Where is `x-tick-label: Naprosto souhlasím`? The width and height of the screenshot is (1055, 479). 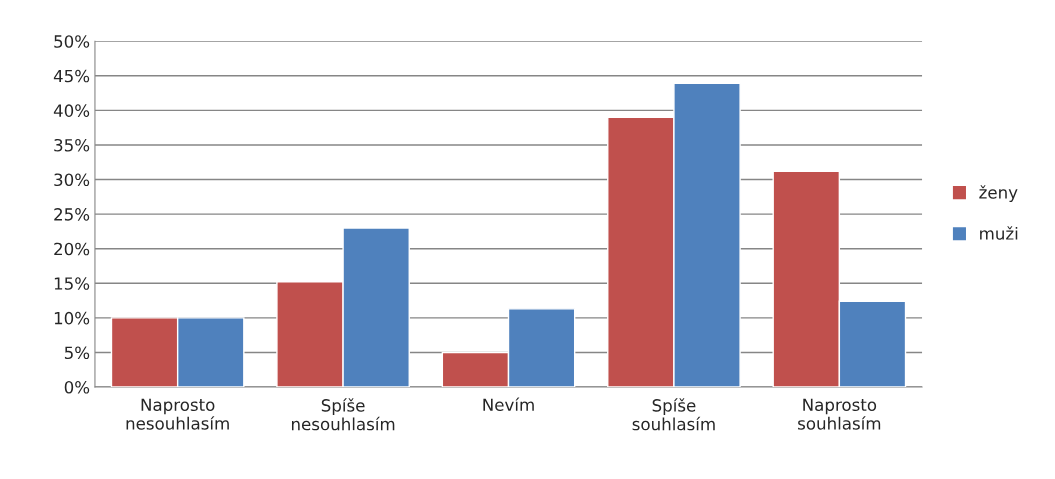
x-tick-label: Naprosto souhlasím is located at coordinates (839, 414).